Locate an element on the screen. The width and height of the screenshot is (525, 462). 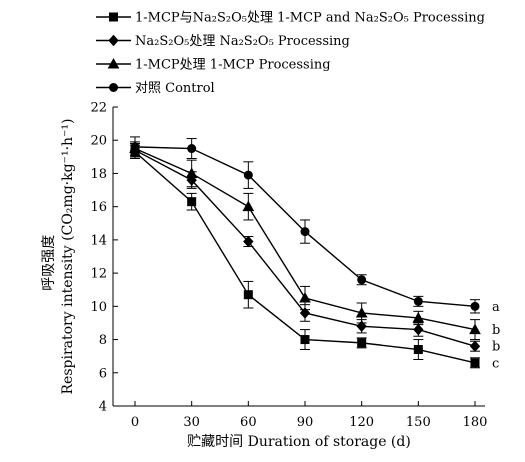
y-axis-title-cn: 呼吸强度 is located at coordinates (49, 263).